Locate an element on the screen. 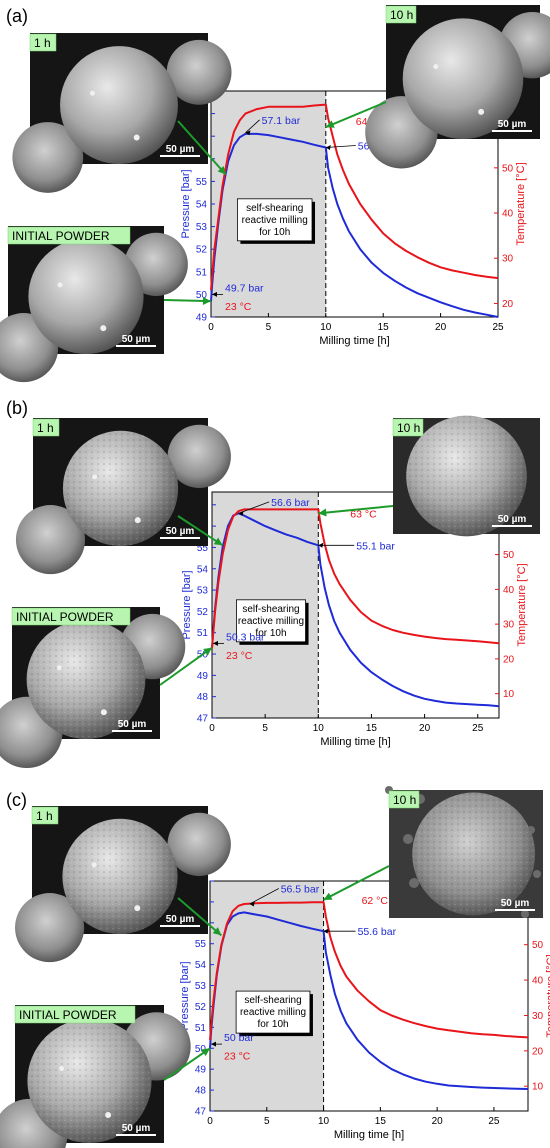 The image size is (550, 1148). shade-label-box is located at coordinates (273, 1012).